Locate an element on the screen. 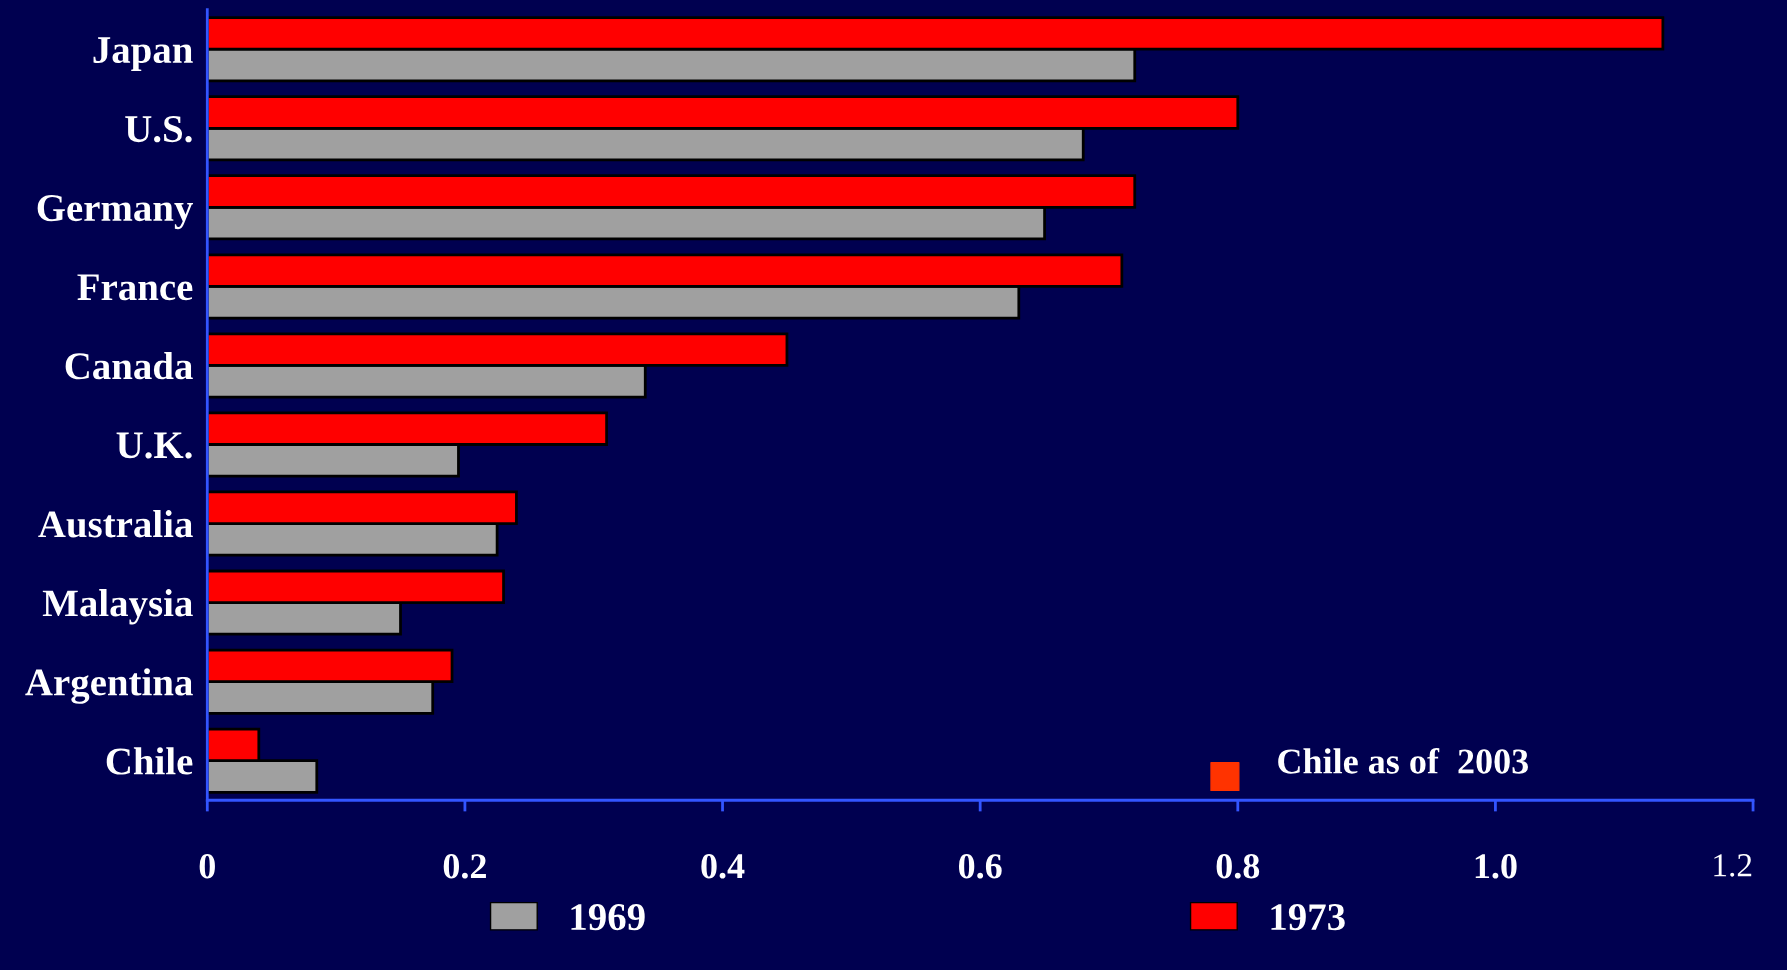  legend-label: 1973 is located at coordinates (1308, 917).